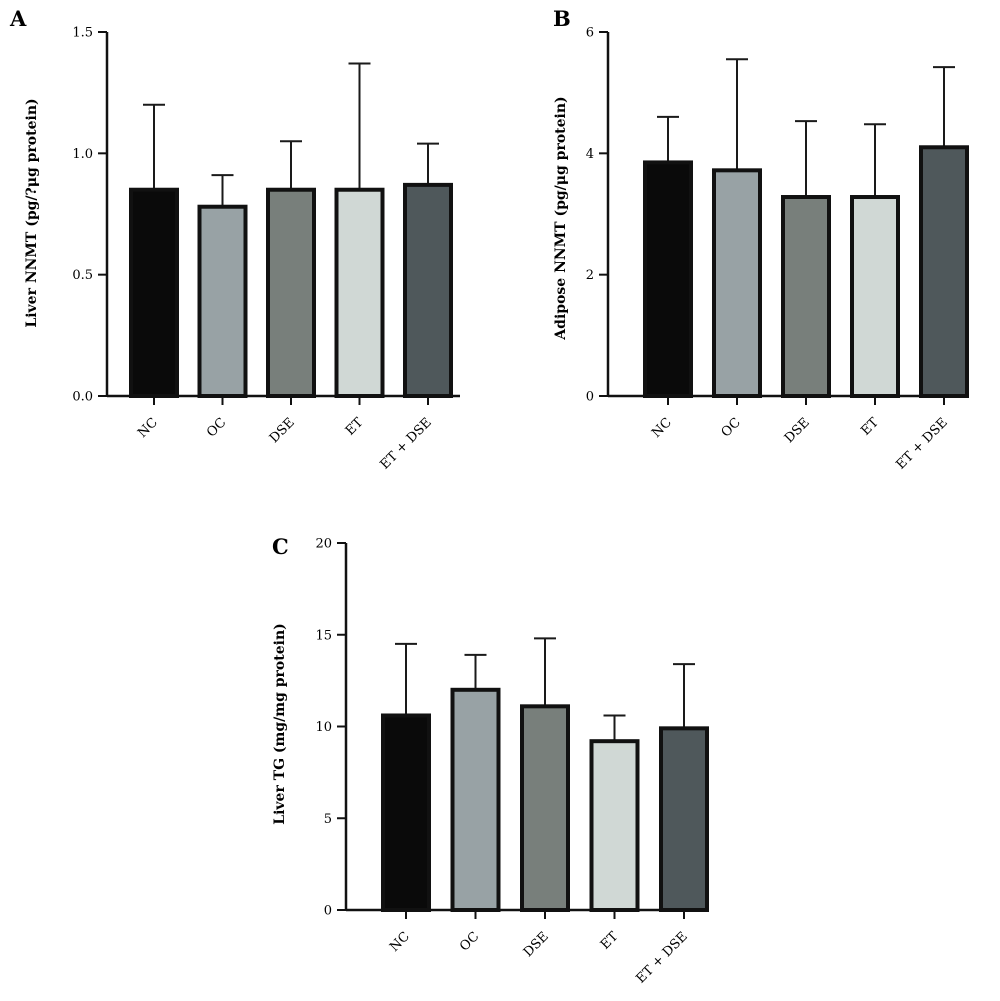 The image size is (1000, 1001). Describe the element at coordinates (469, 941) in the screenshot. I see `panel-c-category-label: OC` at that location.